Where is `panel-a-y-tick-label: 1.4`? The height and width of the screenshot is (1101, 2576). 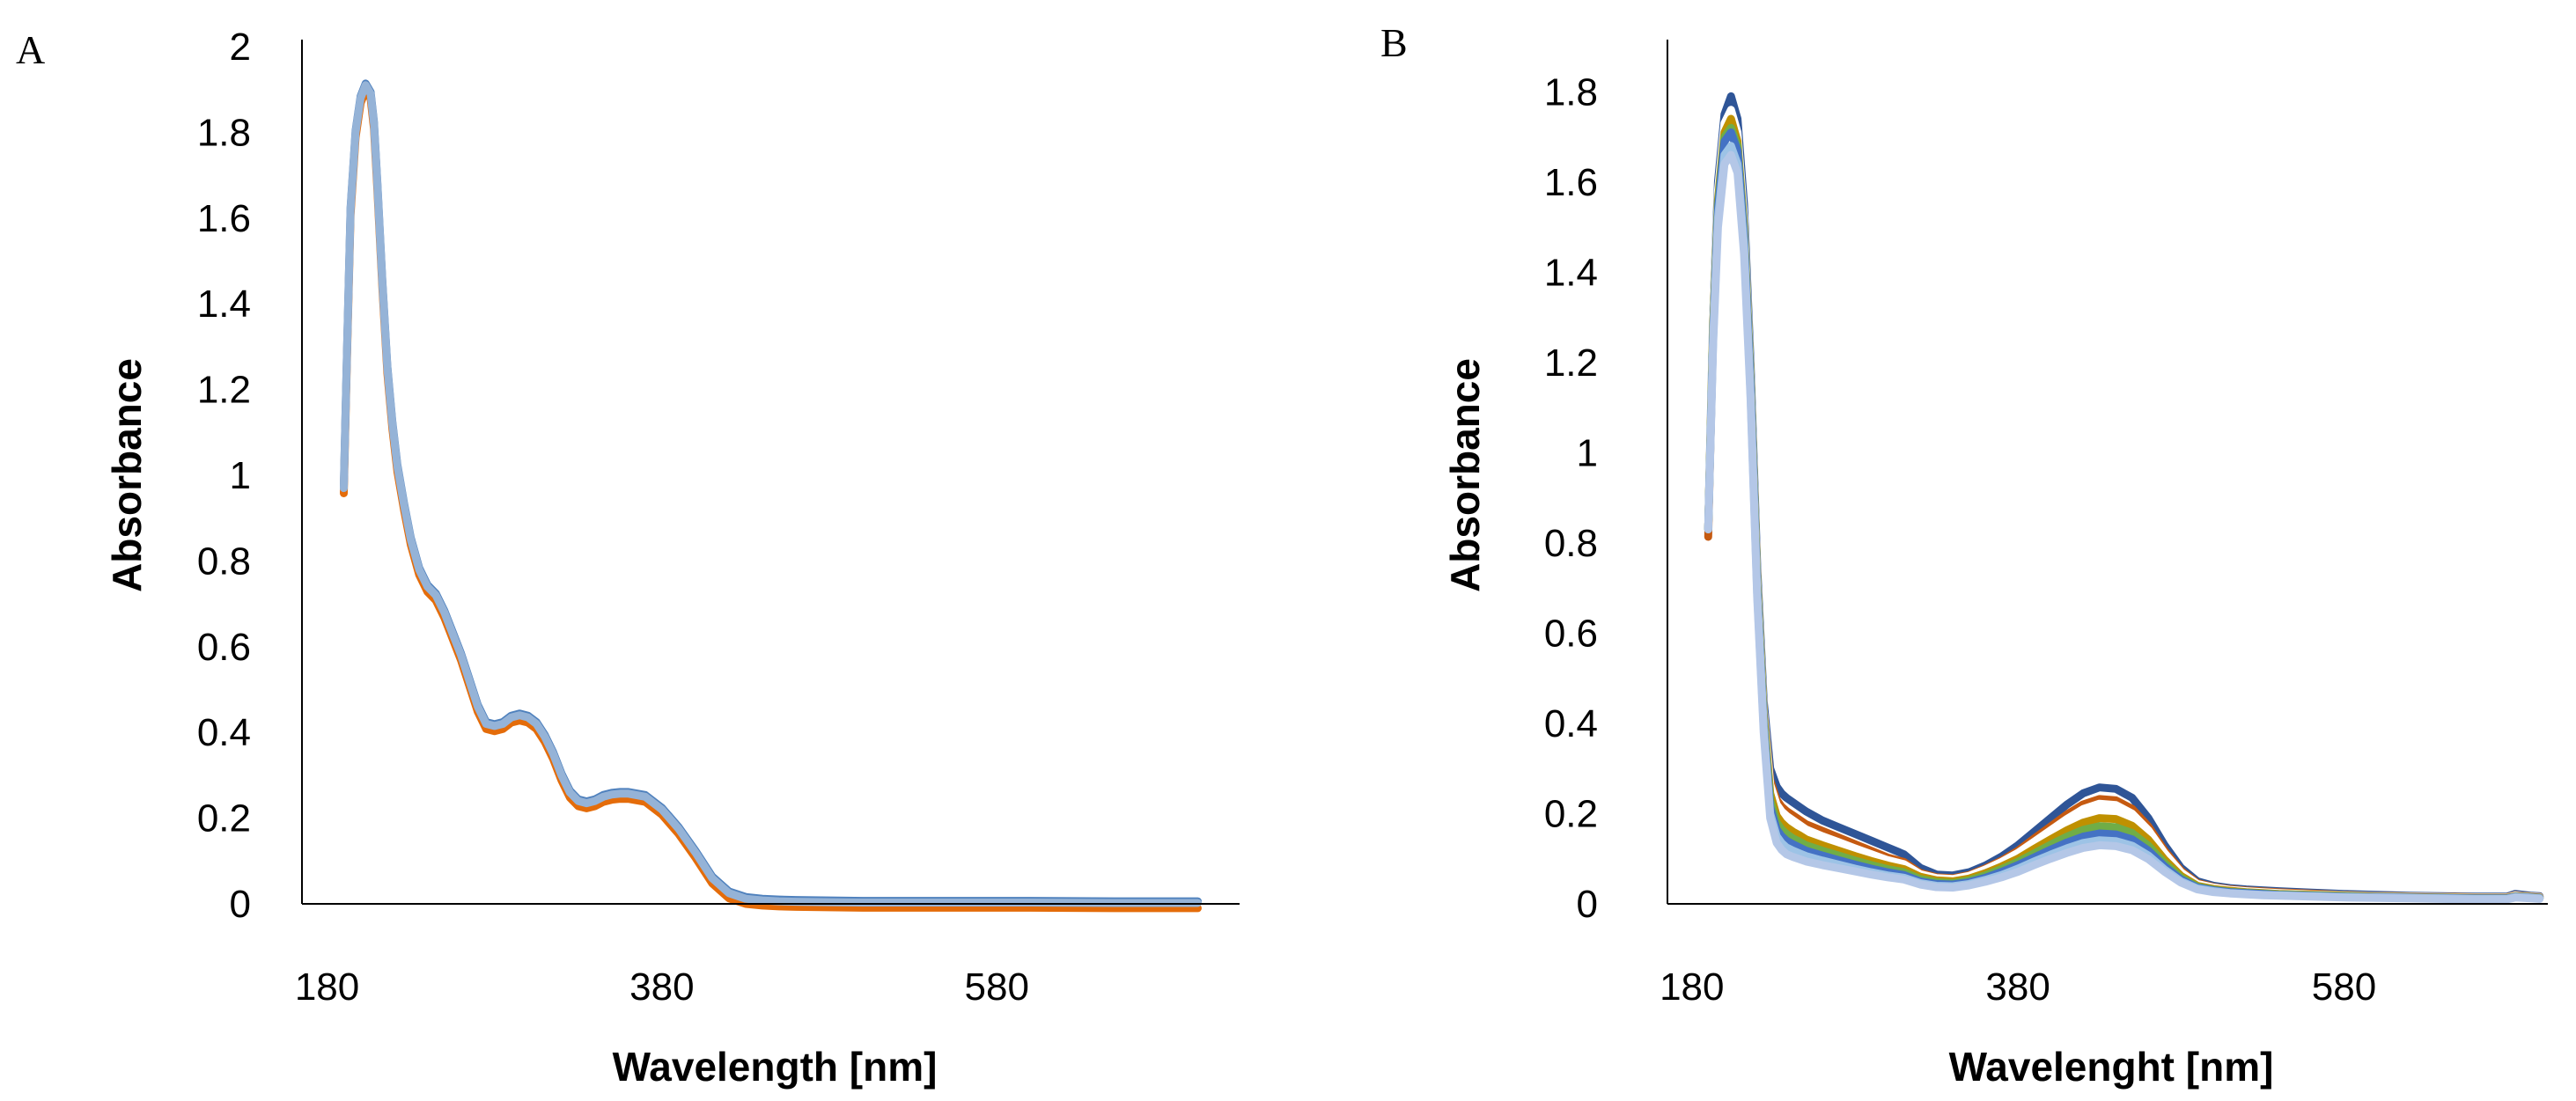
panel-a-y-tick-label: 1.4 is located at coordinates (224, 304).